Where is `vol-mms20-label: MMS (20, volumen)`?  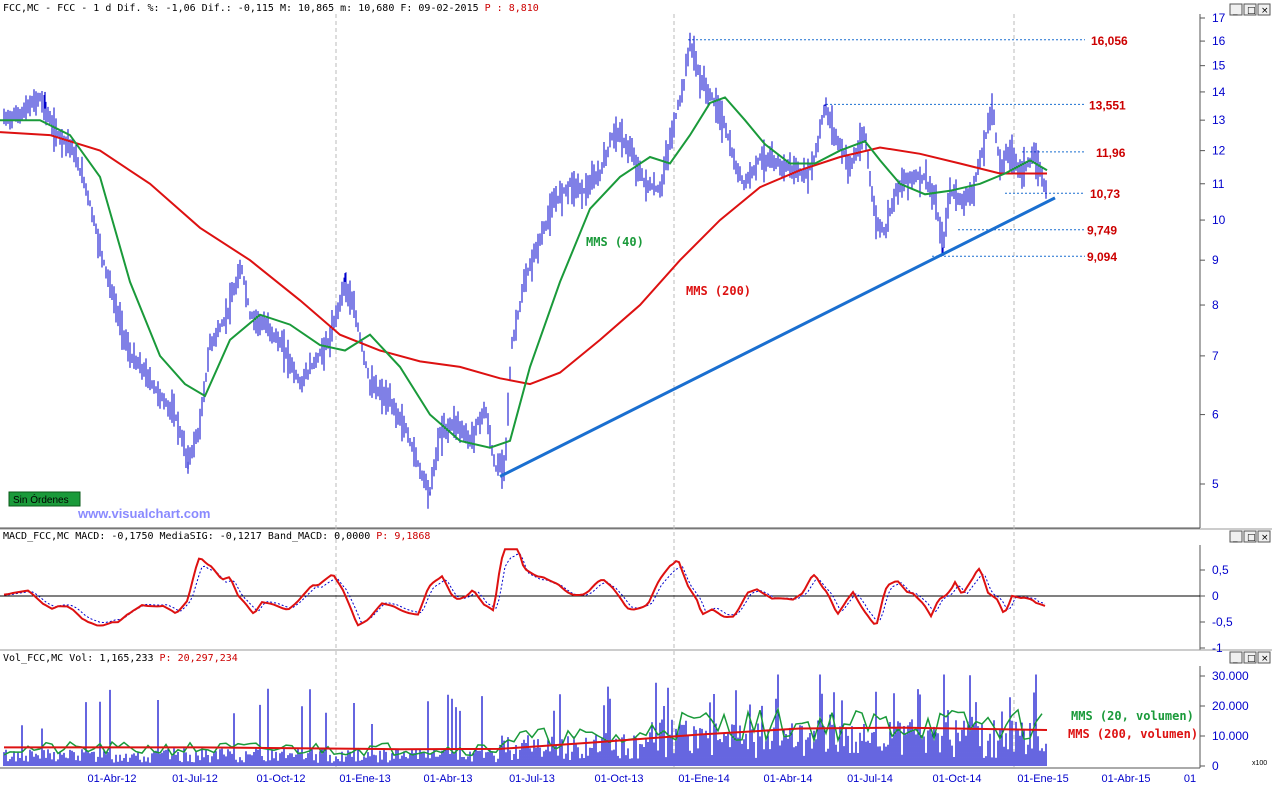
vol-mms20-label: MMS (20, volumen) is located at coordinates (1132, 716).